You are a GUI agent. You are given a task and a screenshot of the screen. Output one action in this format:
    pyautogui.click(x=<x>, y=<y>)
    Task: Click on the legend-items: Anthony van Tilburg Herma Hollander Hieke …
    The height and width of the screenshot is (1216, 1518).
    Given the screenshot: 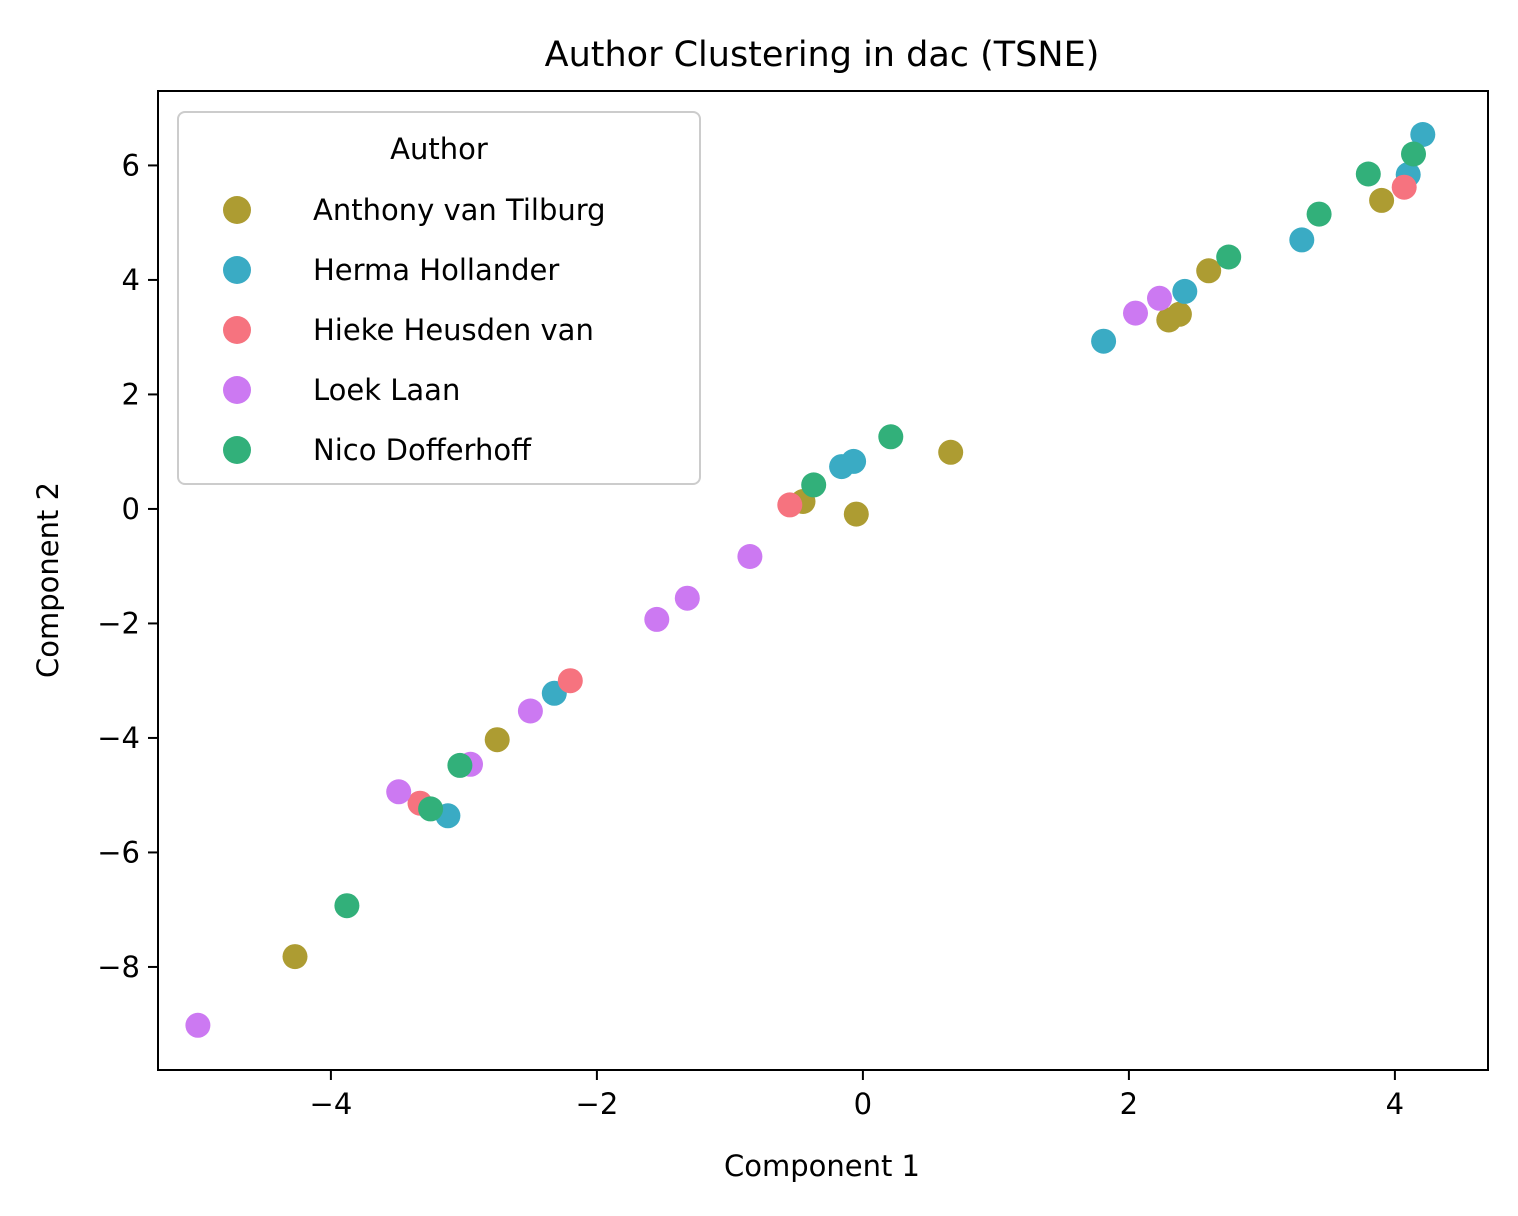 What is the action you would take?
    pyautogui.click(x=414, y=330)
    